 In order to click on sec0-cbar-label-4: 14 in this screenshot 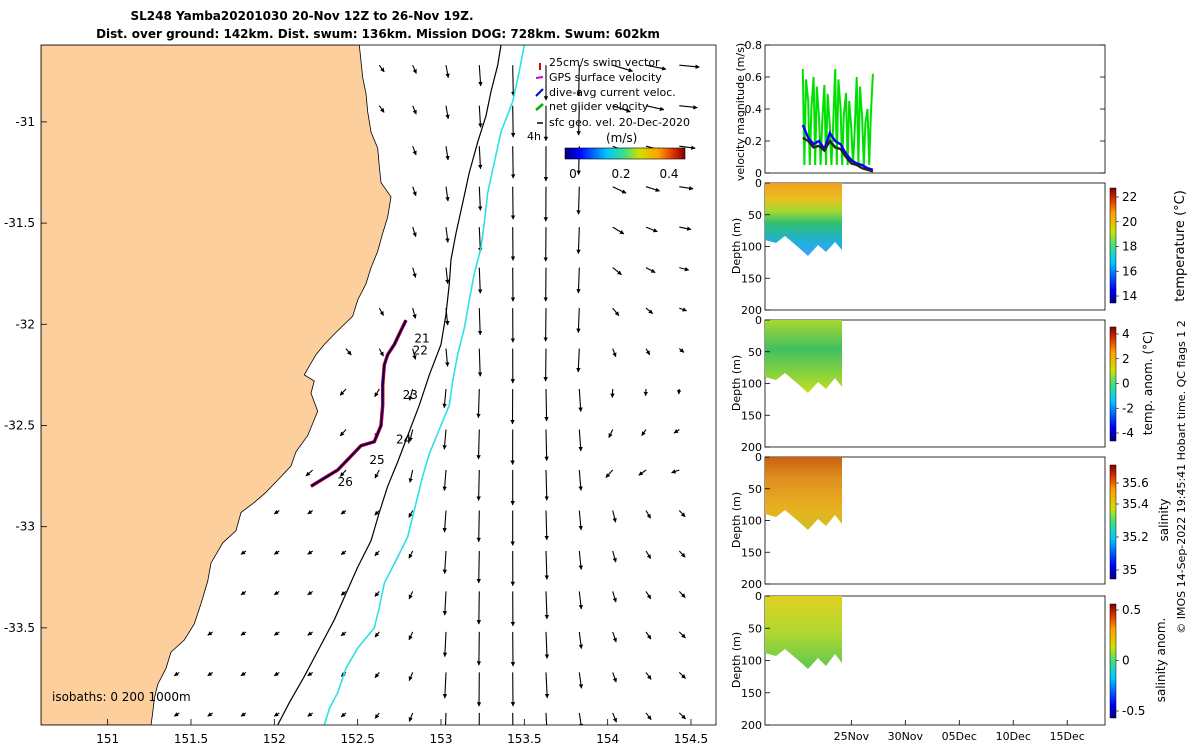, I will do `click(1129, 296)`.